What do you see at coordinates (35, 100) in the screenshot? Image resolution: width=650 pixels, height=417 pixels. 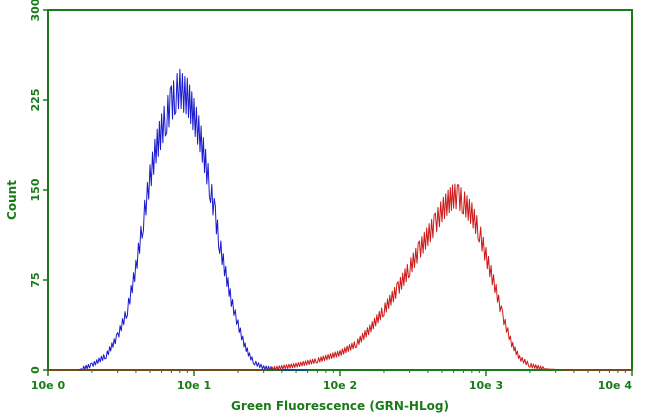 I see `y-tick-label: 225` at bounding box center [35, 100].